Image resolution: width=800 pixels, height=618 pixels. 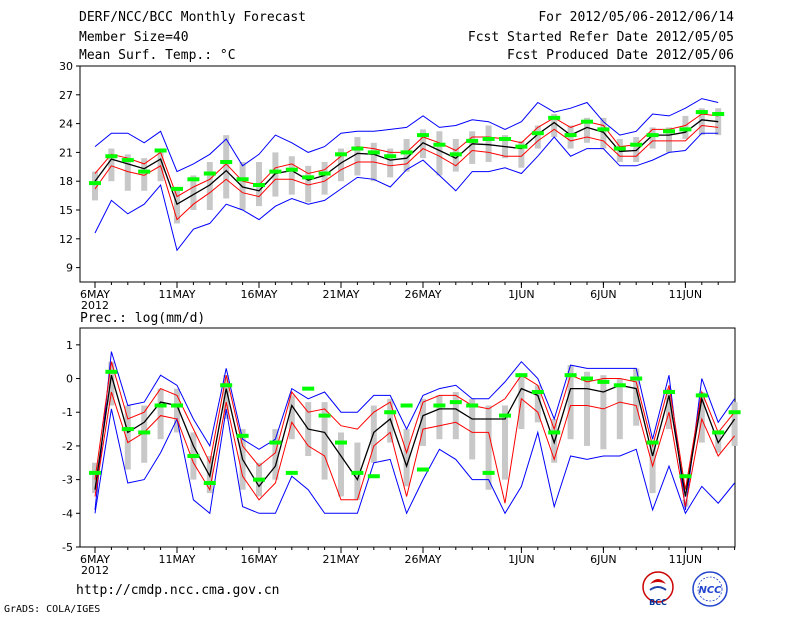 I want to click on x-tick-label: 26MAY, so click(x=423, y=294).